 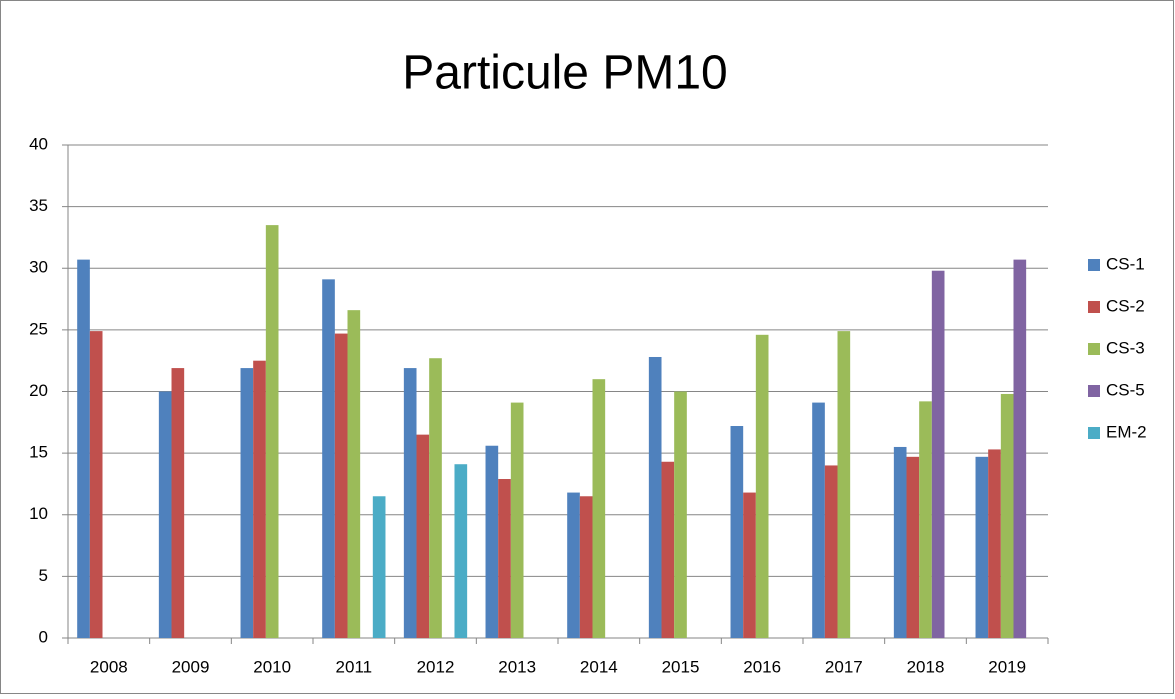 What do you see at coordinates (38, 452) in the screenshot?
I see `y-tick-label: 15` at bounding box center [38, 452].